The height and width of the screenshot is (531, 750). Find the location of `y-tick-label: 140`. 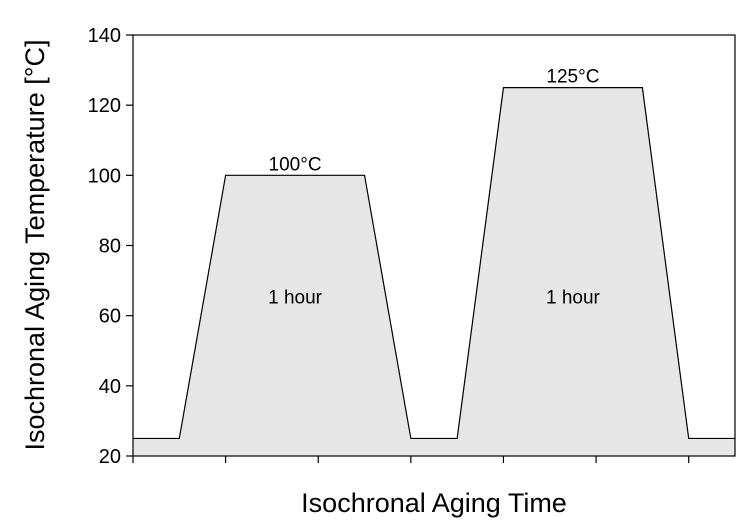

y-tick-label: 140 is located at coordinates (104, 36).